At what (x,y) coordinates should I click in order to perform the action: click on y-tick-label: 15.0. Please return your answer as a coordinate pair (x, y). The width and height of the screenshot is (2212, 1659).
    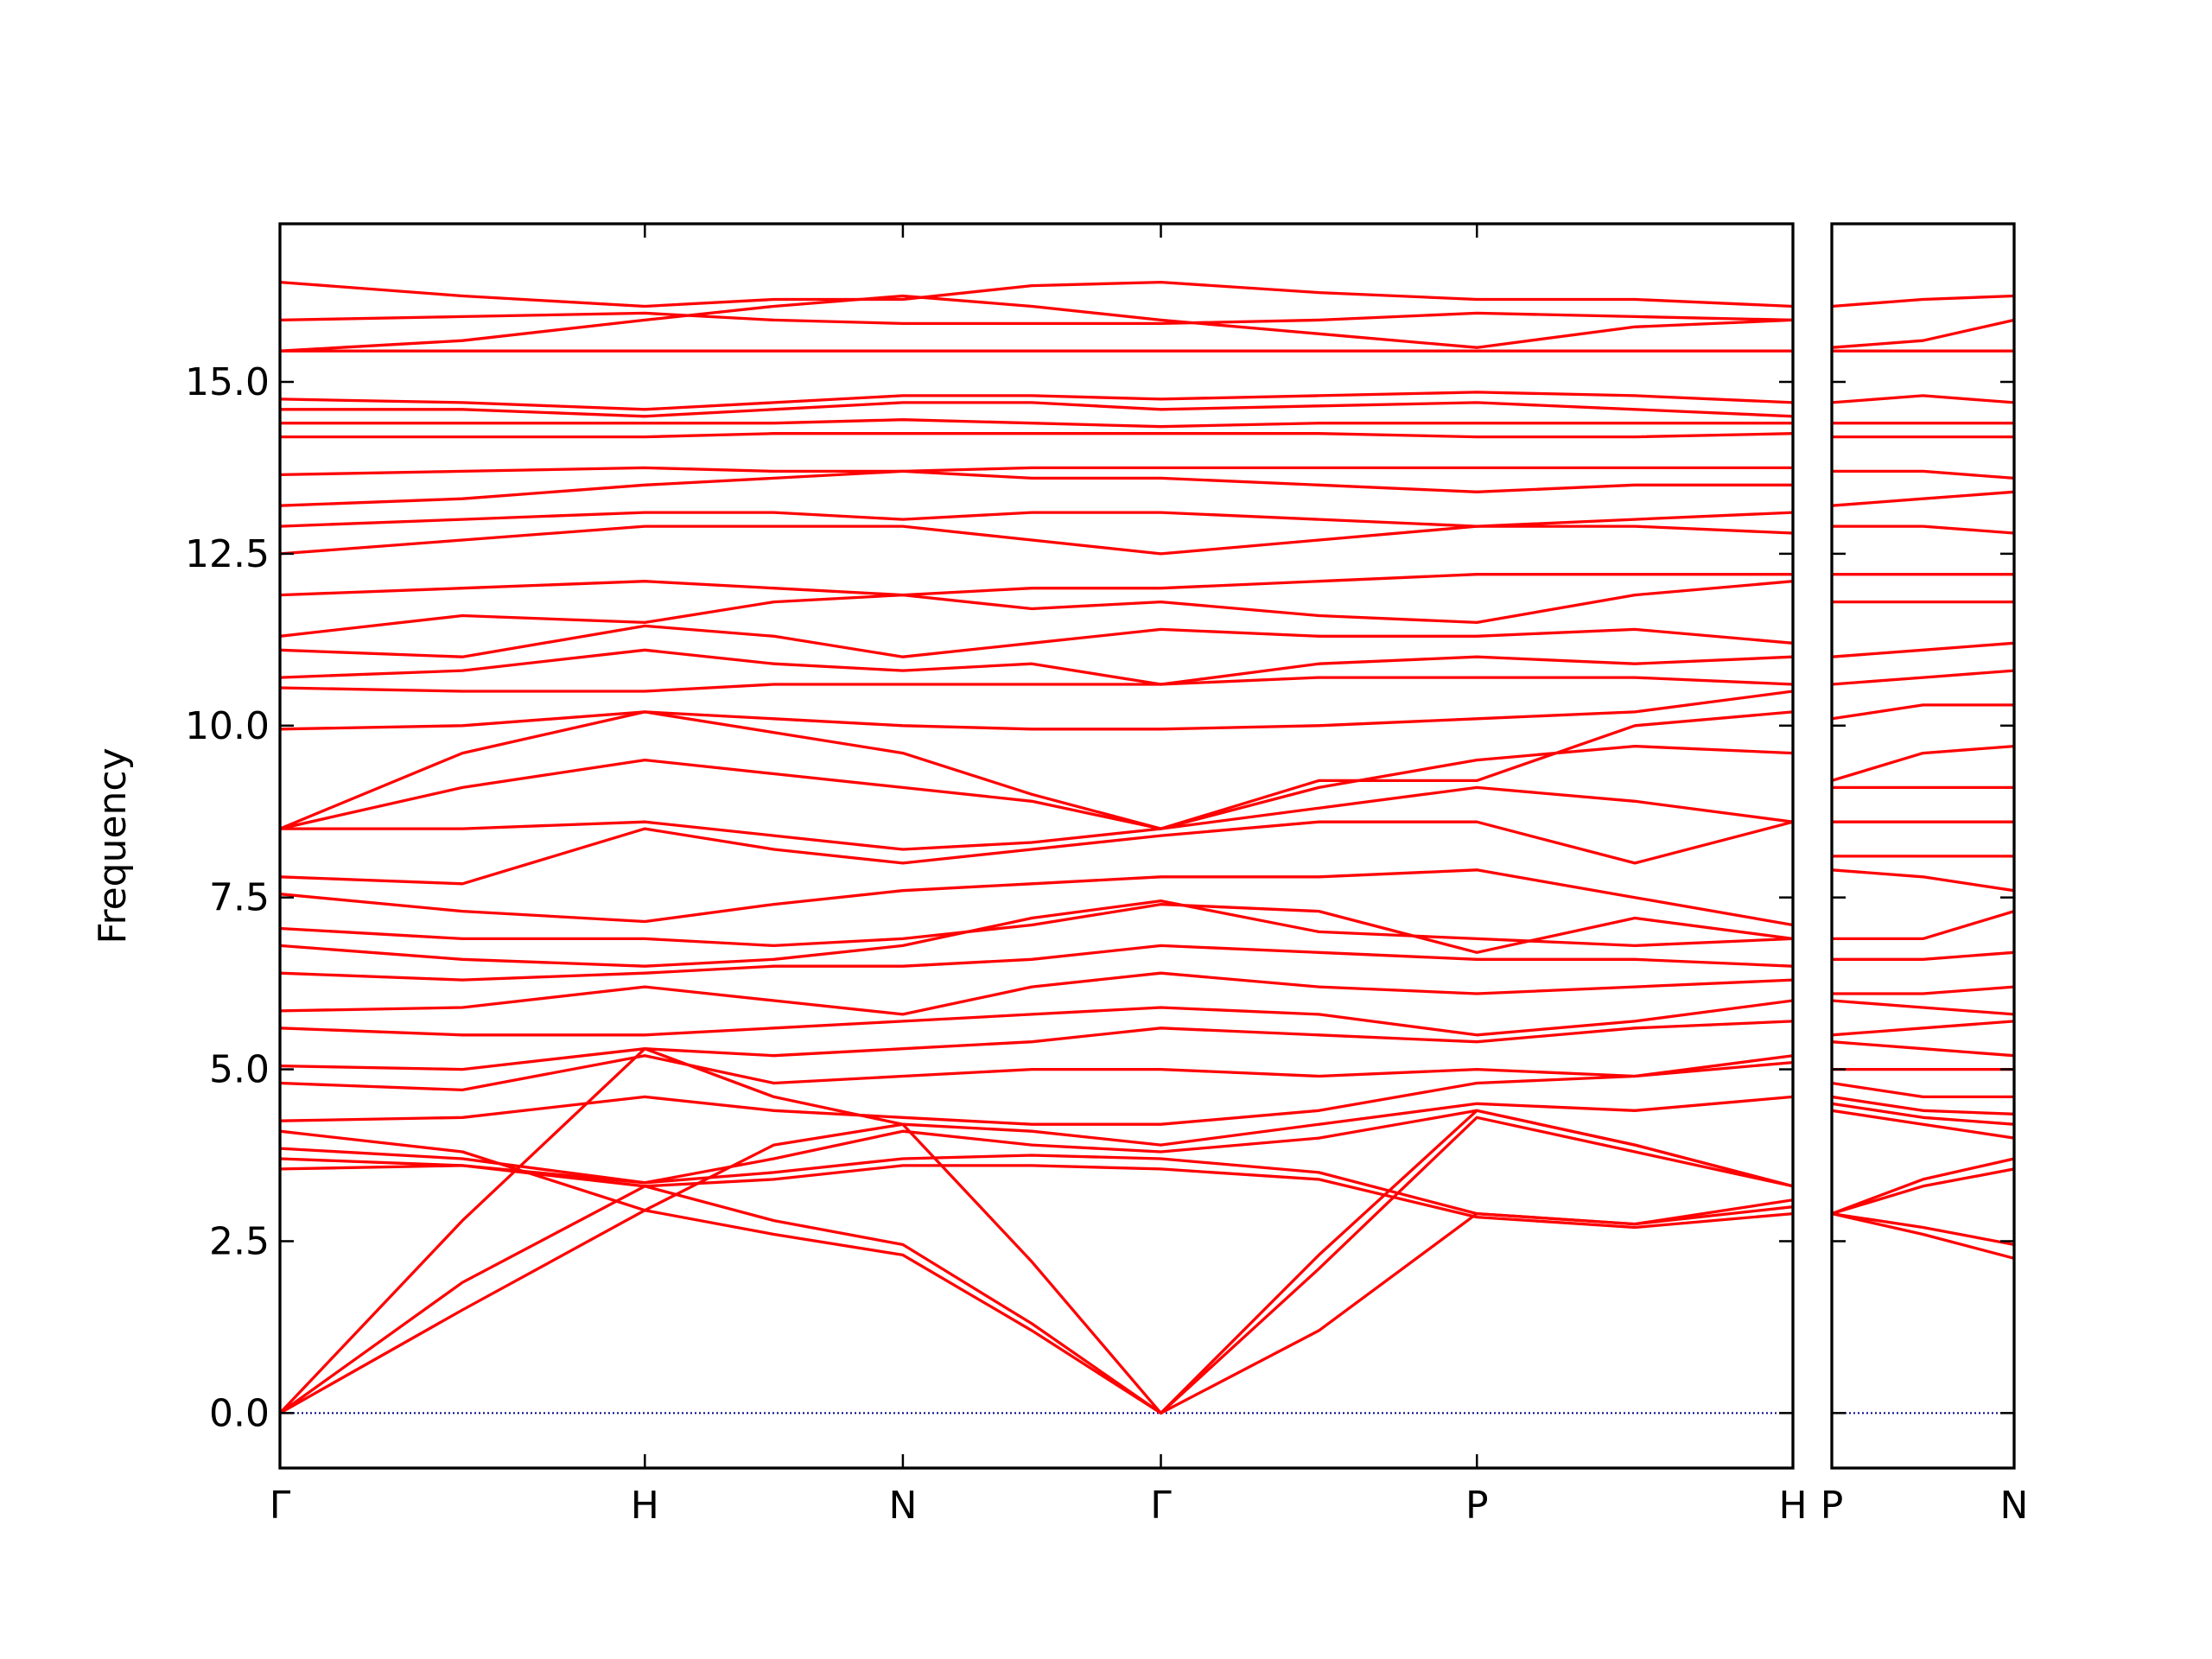
    Looking at the image, I should click on (227, 382).